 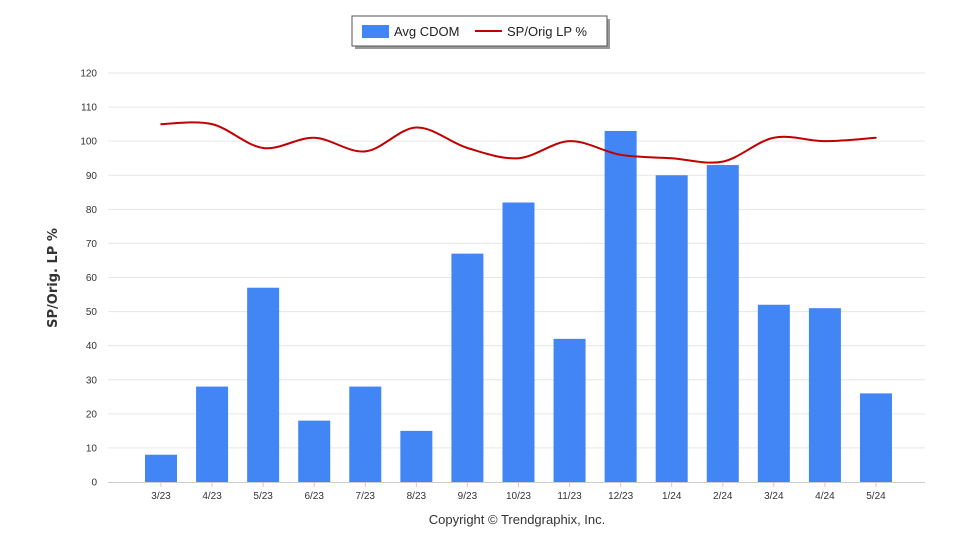 What do you see at coordinates (92, 176) in the screenshot?
I see `y-tick-label: 90` at bounding box center [92, 176].